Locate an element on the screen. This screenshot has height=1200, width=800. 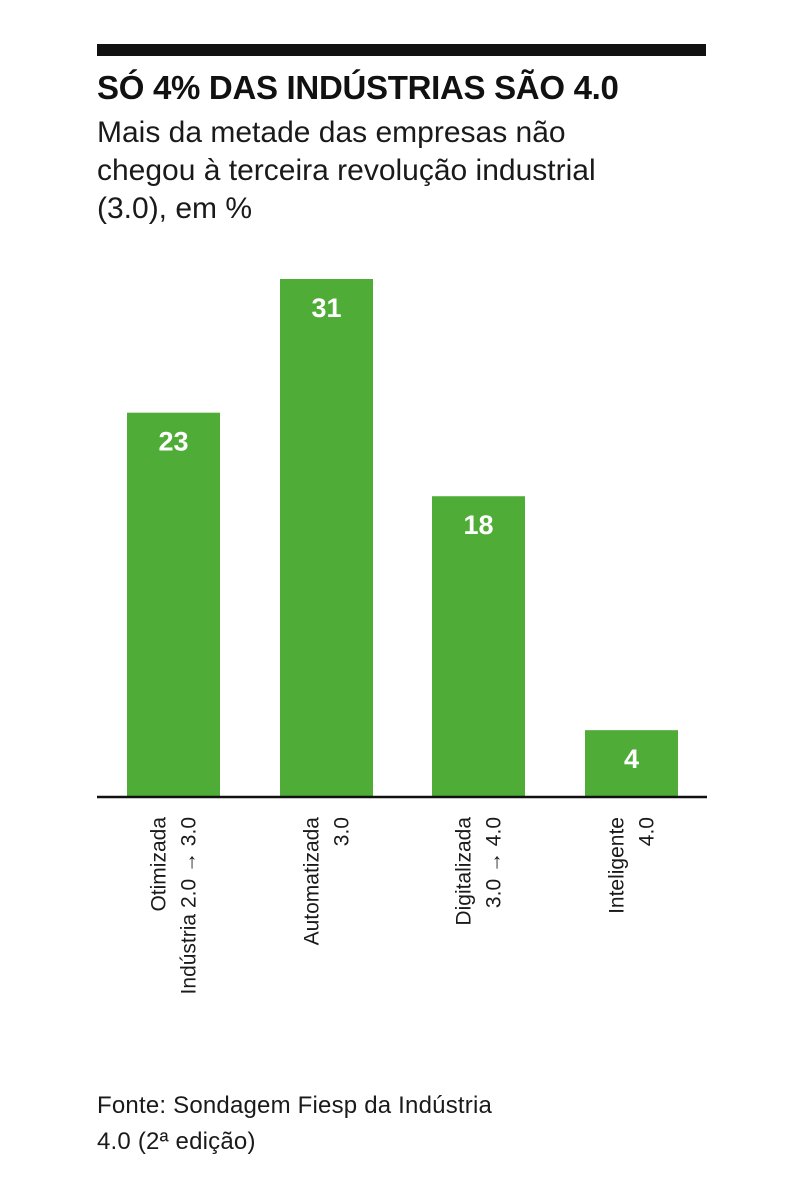
category-label: 3.0 → 4.0 is located at coordinates (494, 862).